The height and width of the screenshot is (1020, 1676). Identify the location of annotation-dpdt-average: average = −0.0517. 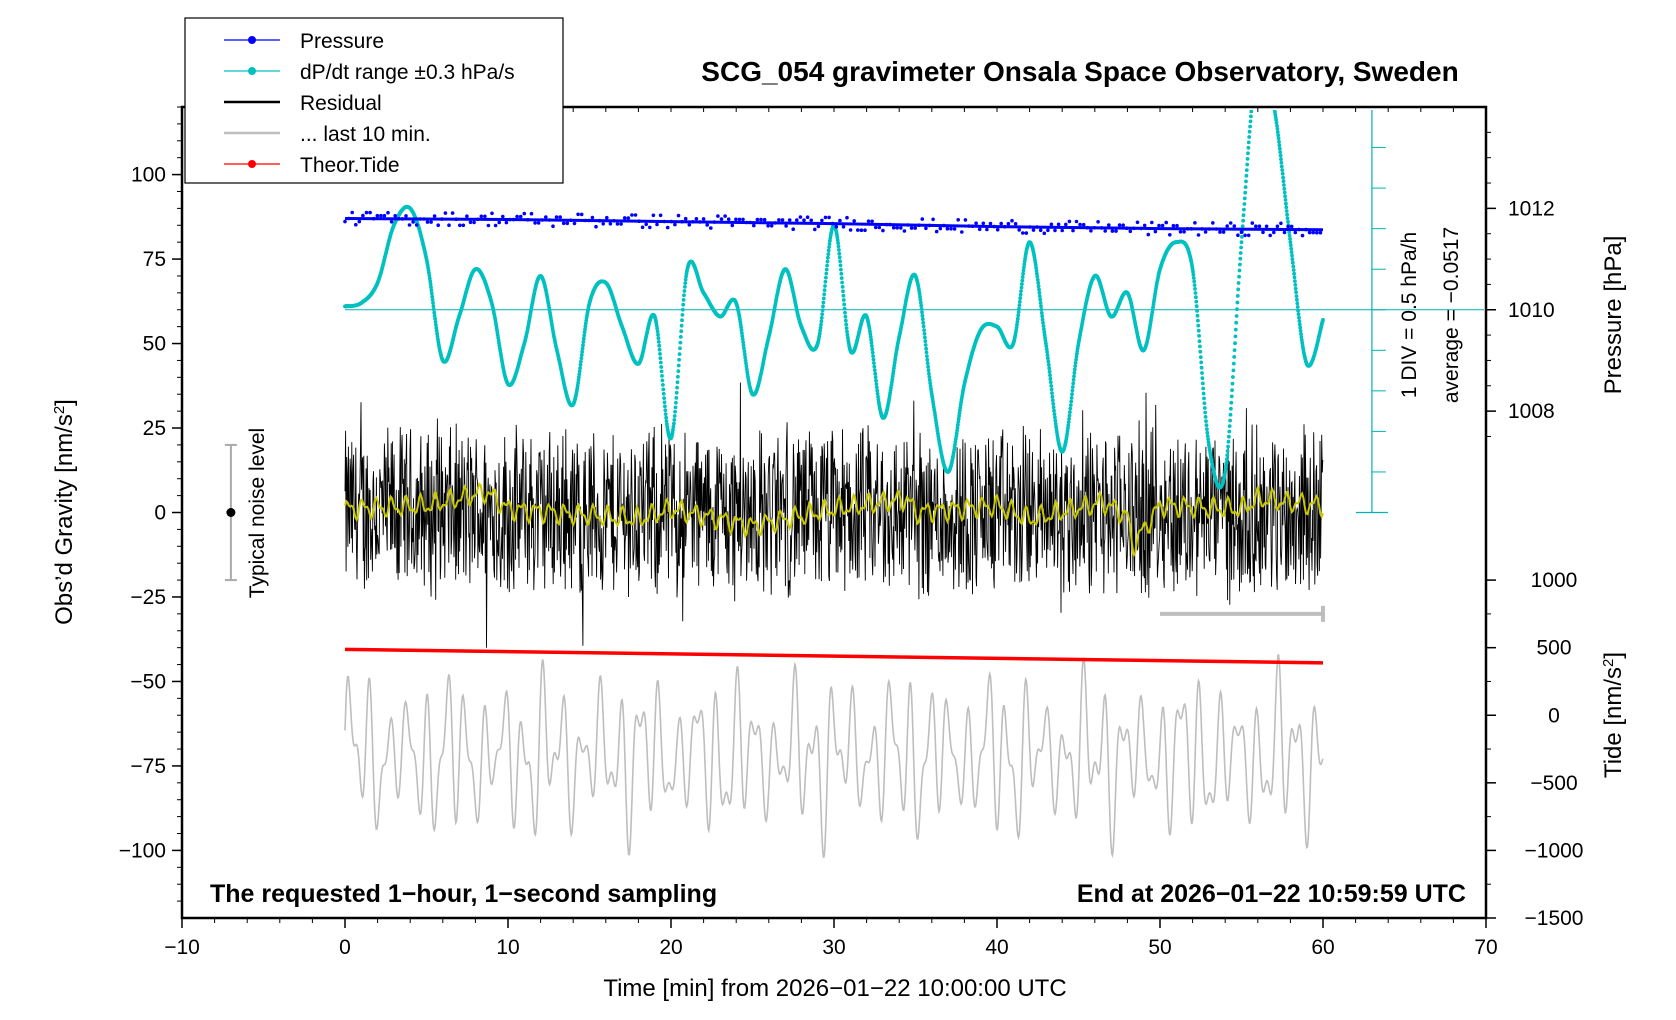
(1451, 315).